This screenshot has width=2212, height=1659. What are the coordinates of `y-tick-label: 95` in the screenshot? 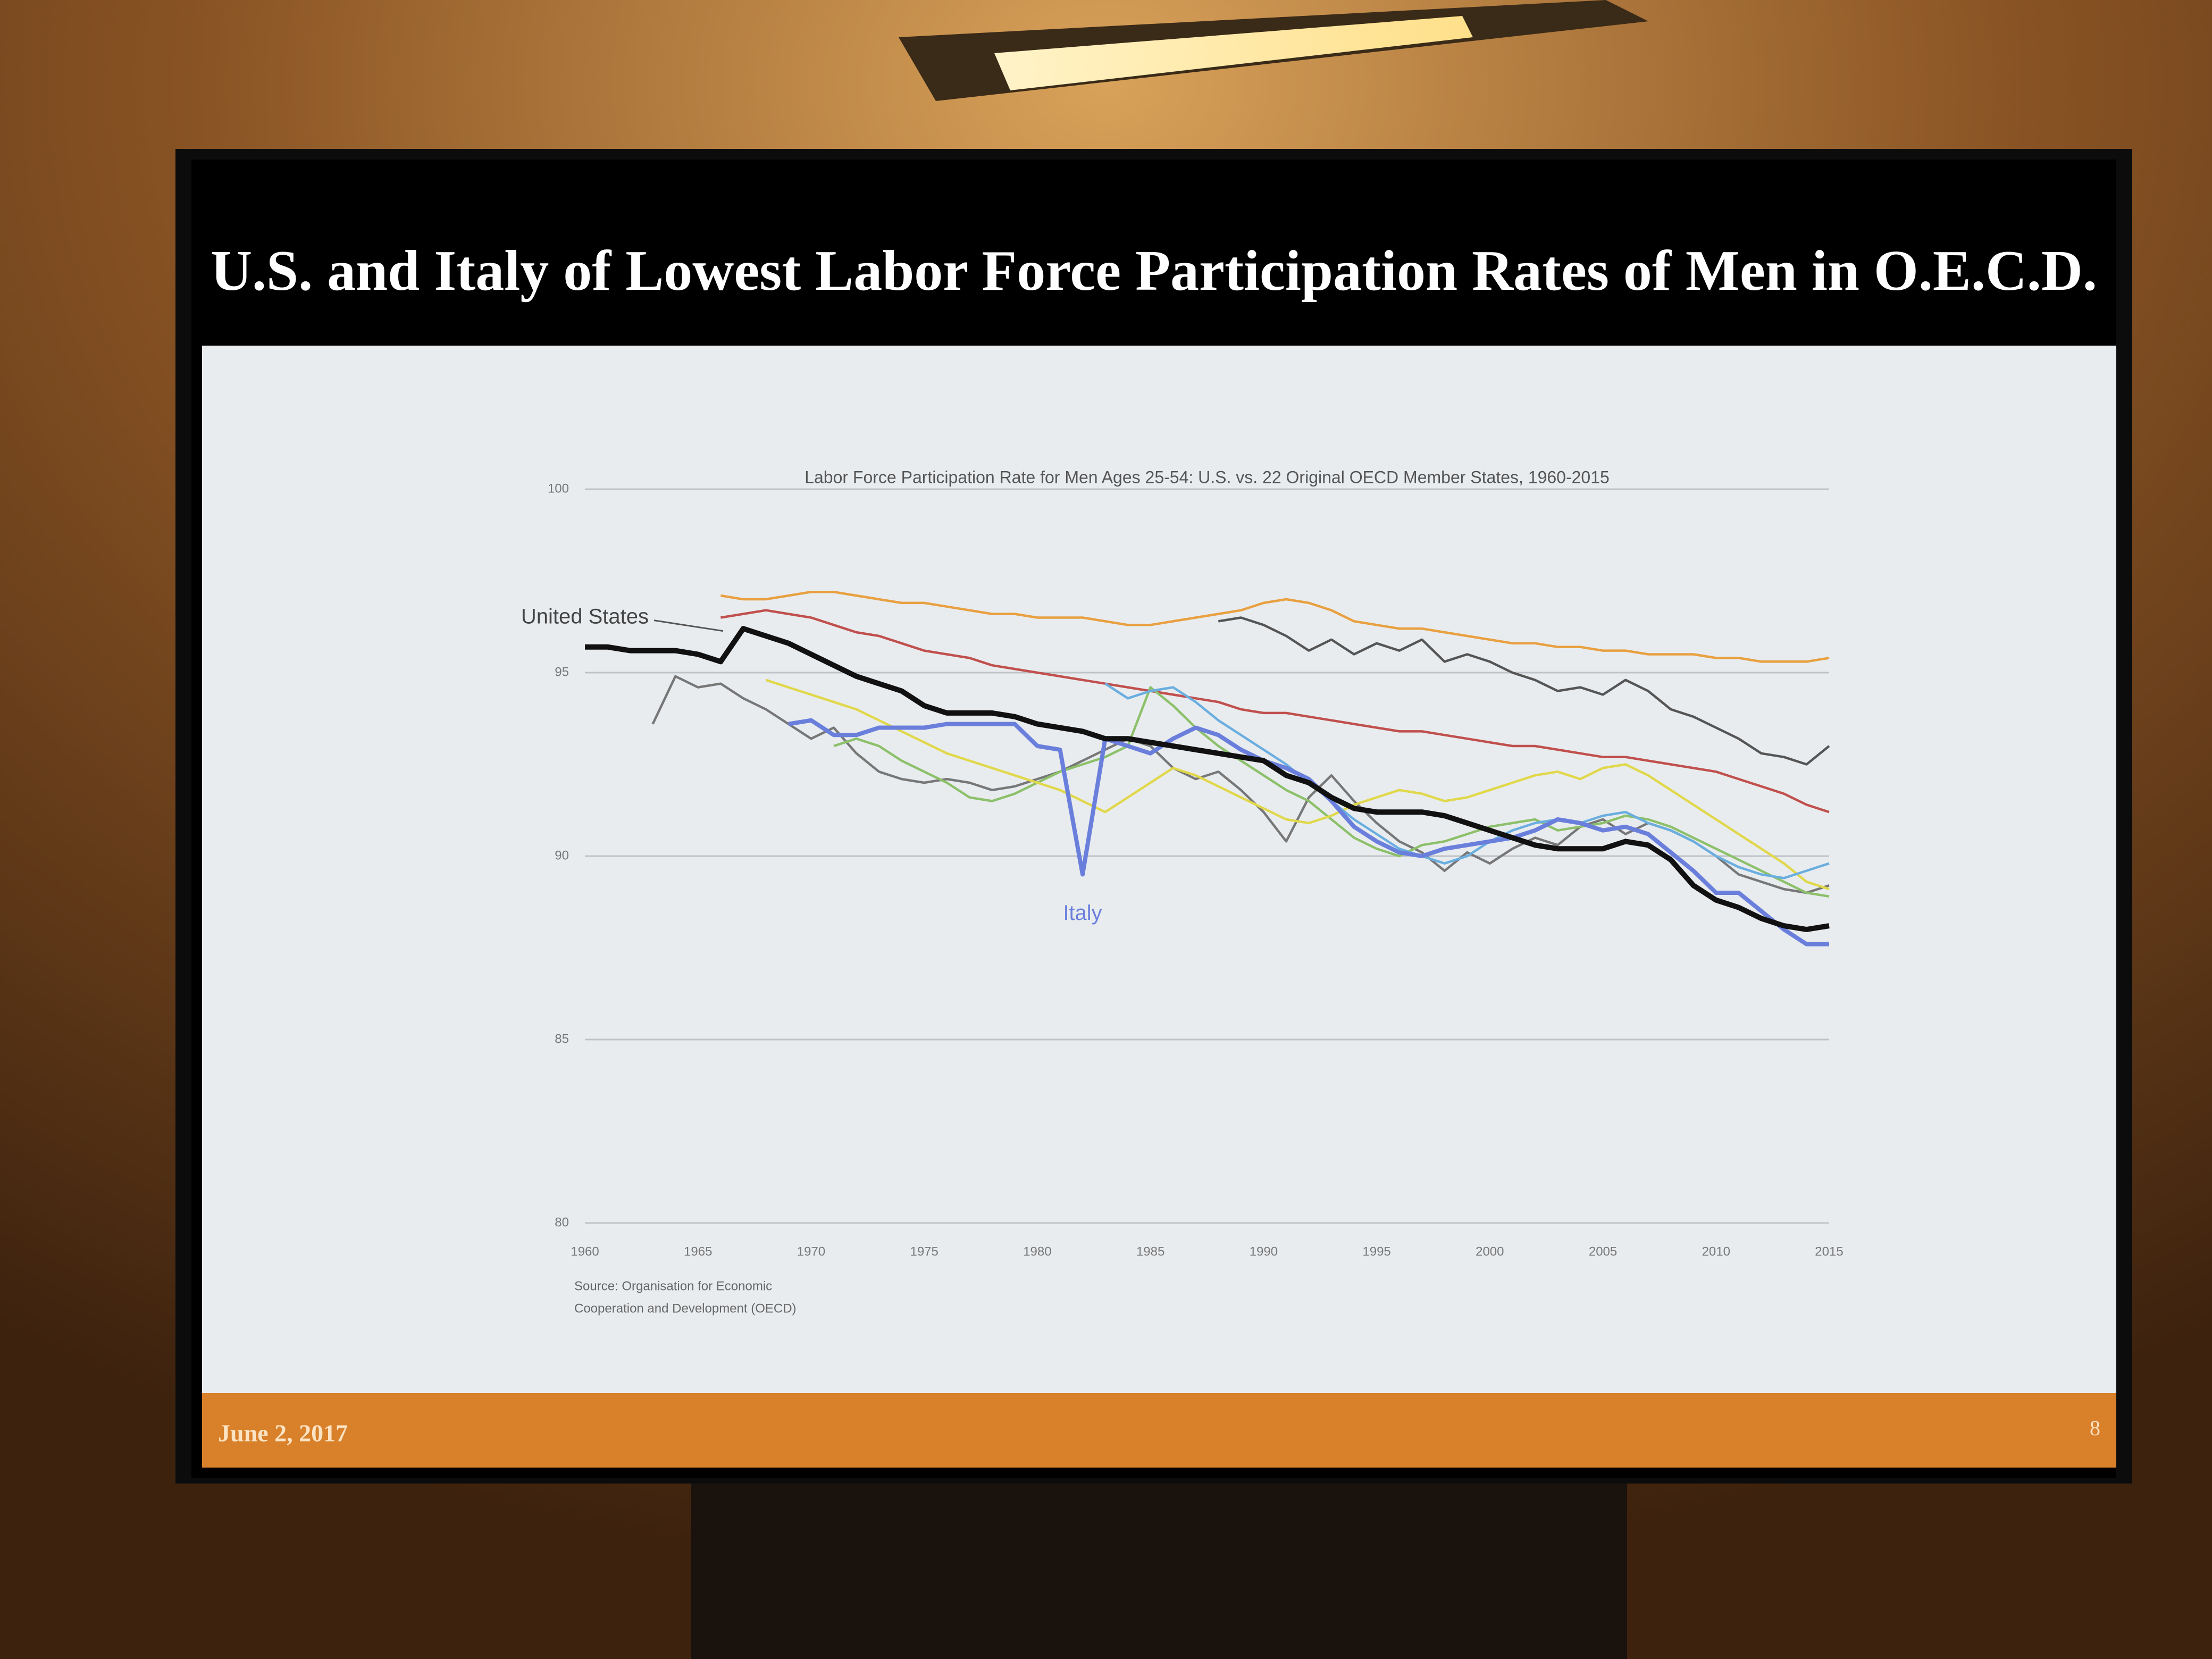 It's located at (562, 672).